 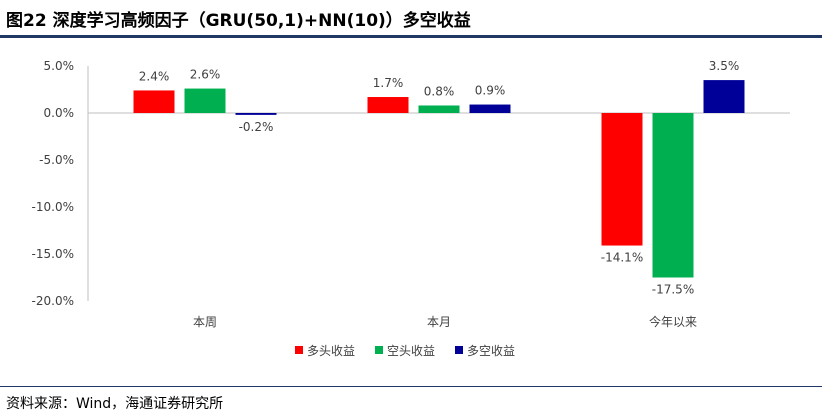 I want to click on y-tick-label: -10.0%, so click(x=53, y=207).